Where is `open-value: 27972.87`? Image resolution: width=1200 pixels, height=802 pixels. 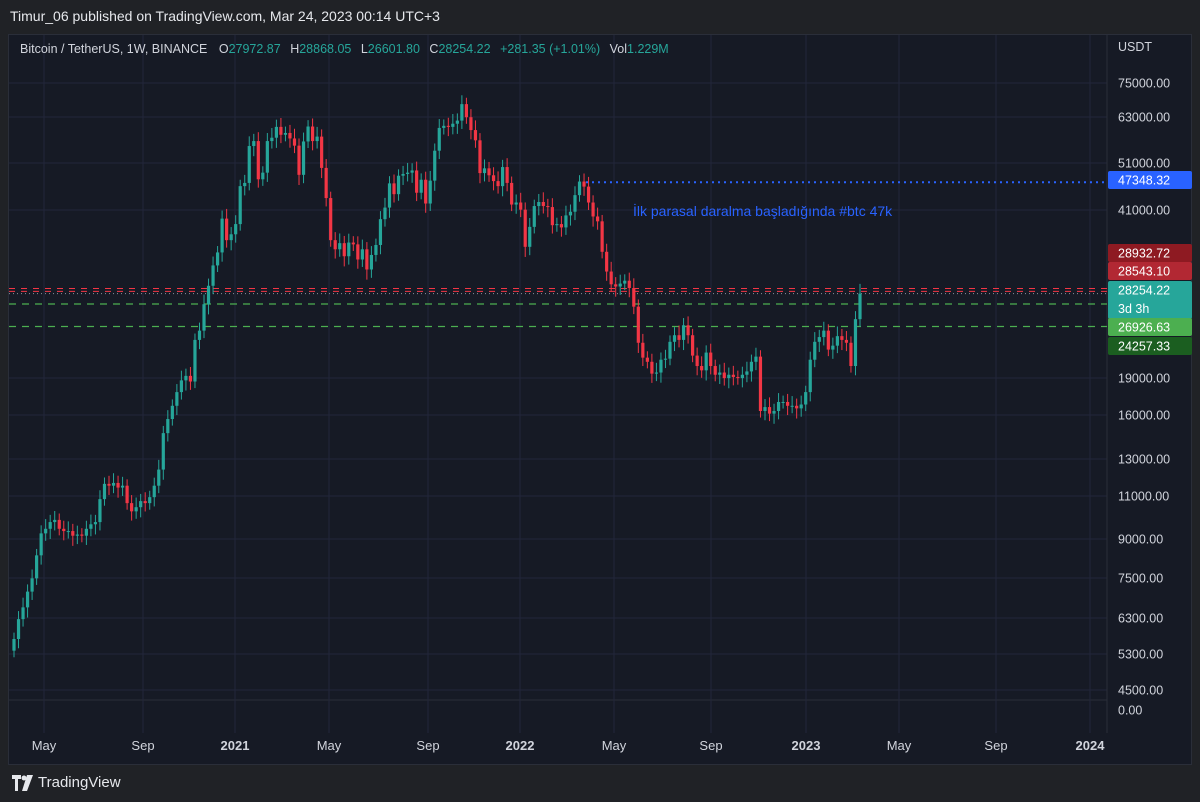
open-value: 27972.87 is located at coordinates (254, 49).